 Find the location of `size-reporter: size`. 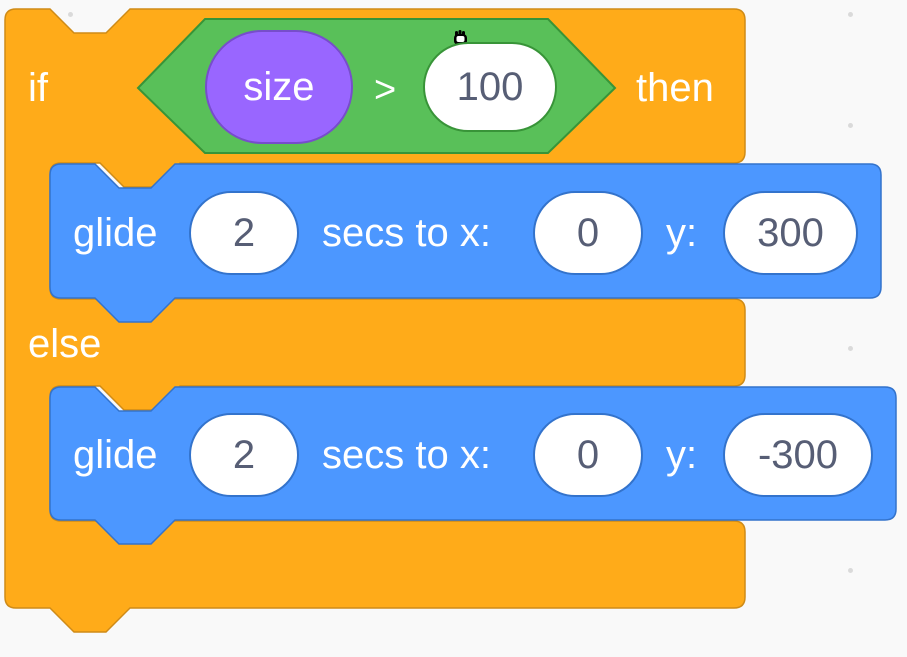

size-reporter: size is located at coordinates (279, 87).